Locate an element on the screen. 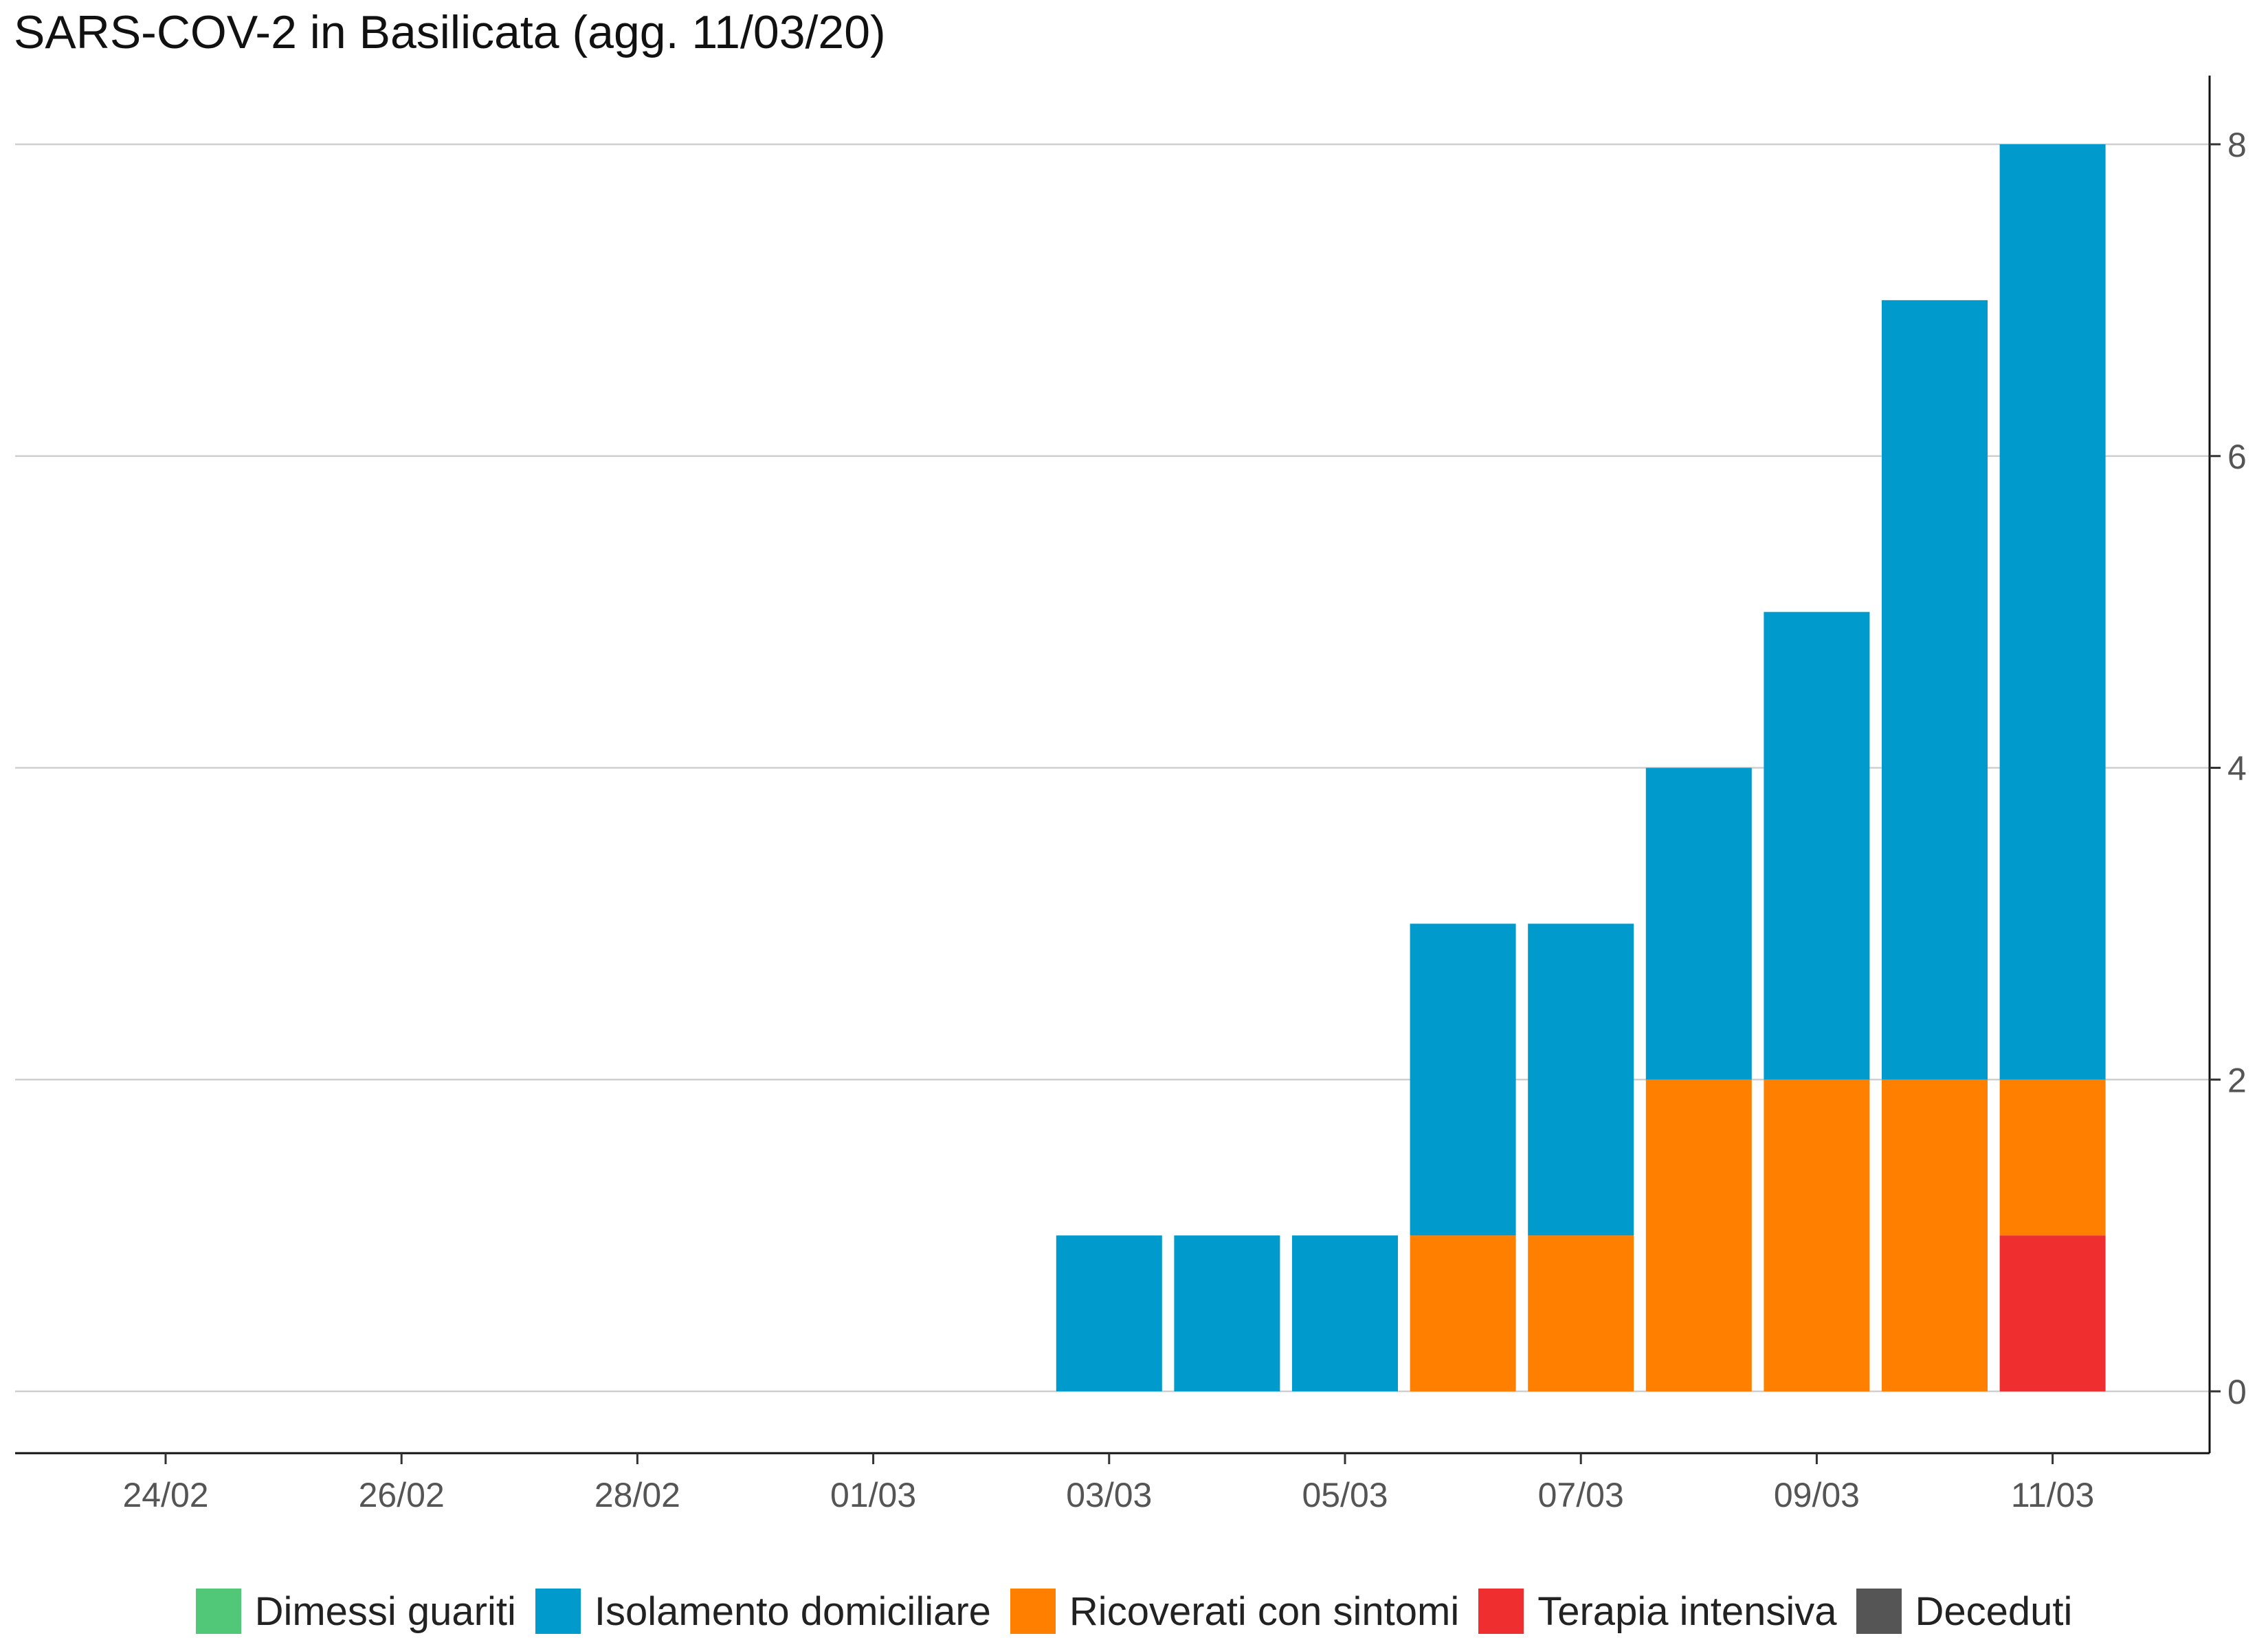 Image resolution: width=2268 pixels, height=1649 pixels. x-tick-label: 11/03 is located at coordinates (2052, 1495).